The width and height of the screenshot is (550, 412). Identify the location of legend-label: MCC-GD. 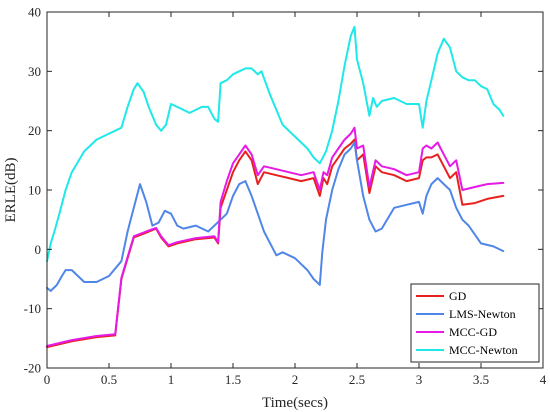
(473, 332).